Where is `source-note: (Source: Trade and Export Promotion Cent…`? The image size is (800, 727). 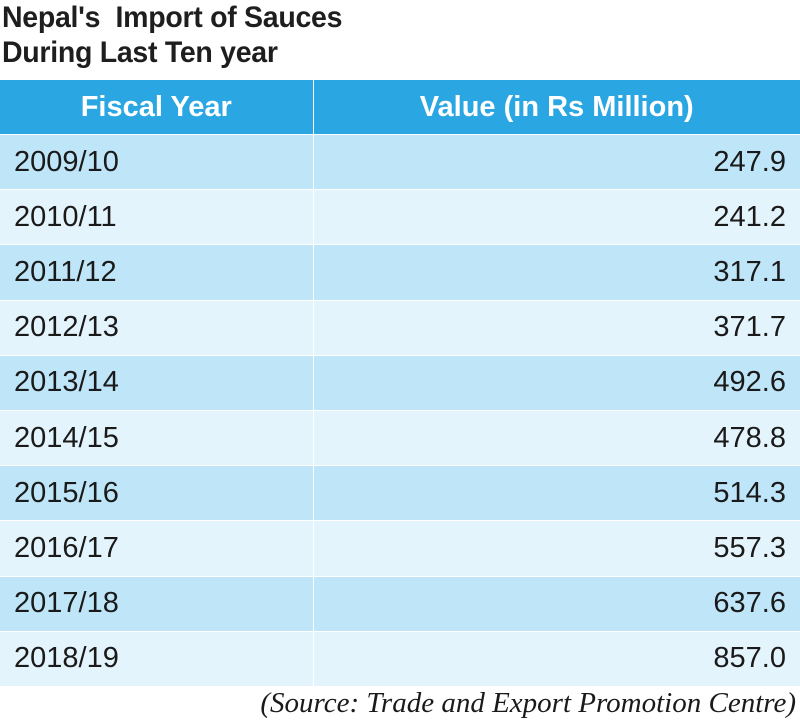 source-note: (Source: Trade and Export Promotion Cent… is located at coordinates (528, 703).